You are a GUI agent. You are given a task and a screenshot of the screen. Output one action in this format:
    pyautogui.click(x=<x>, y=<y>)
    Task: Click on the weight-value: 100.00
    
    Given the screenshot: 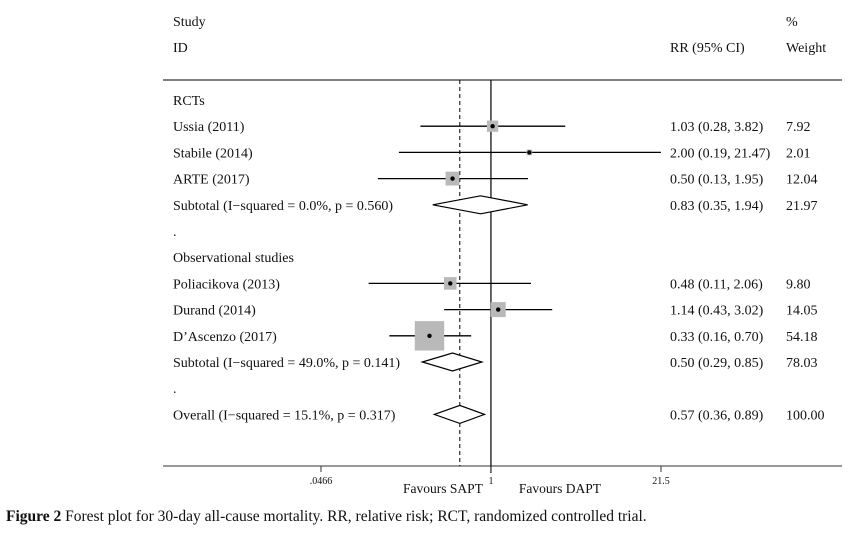 What is the action you would take?
    pyautogui.click(x=805, y=415)
    